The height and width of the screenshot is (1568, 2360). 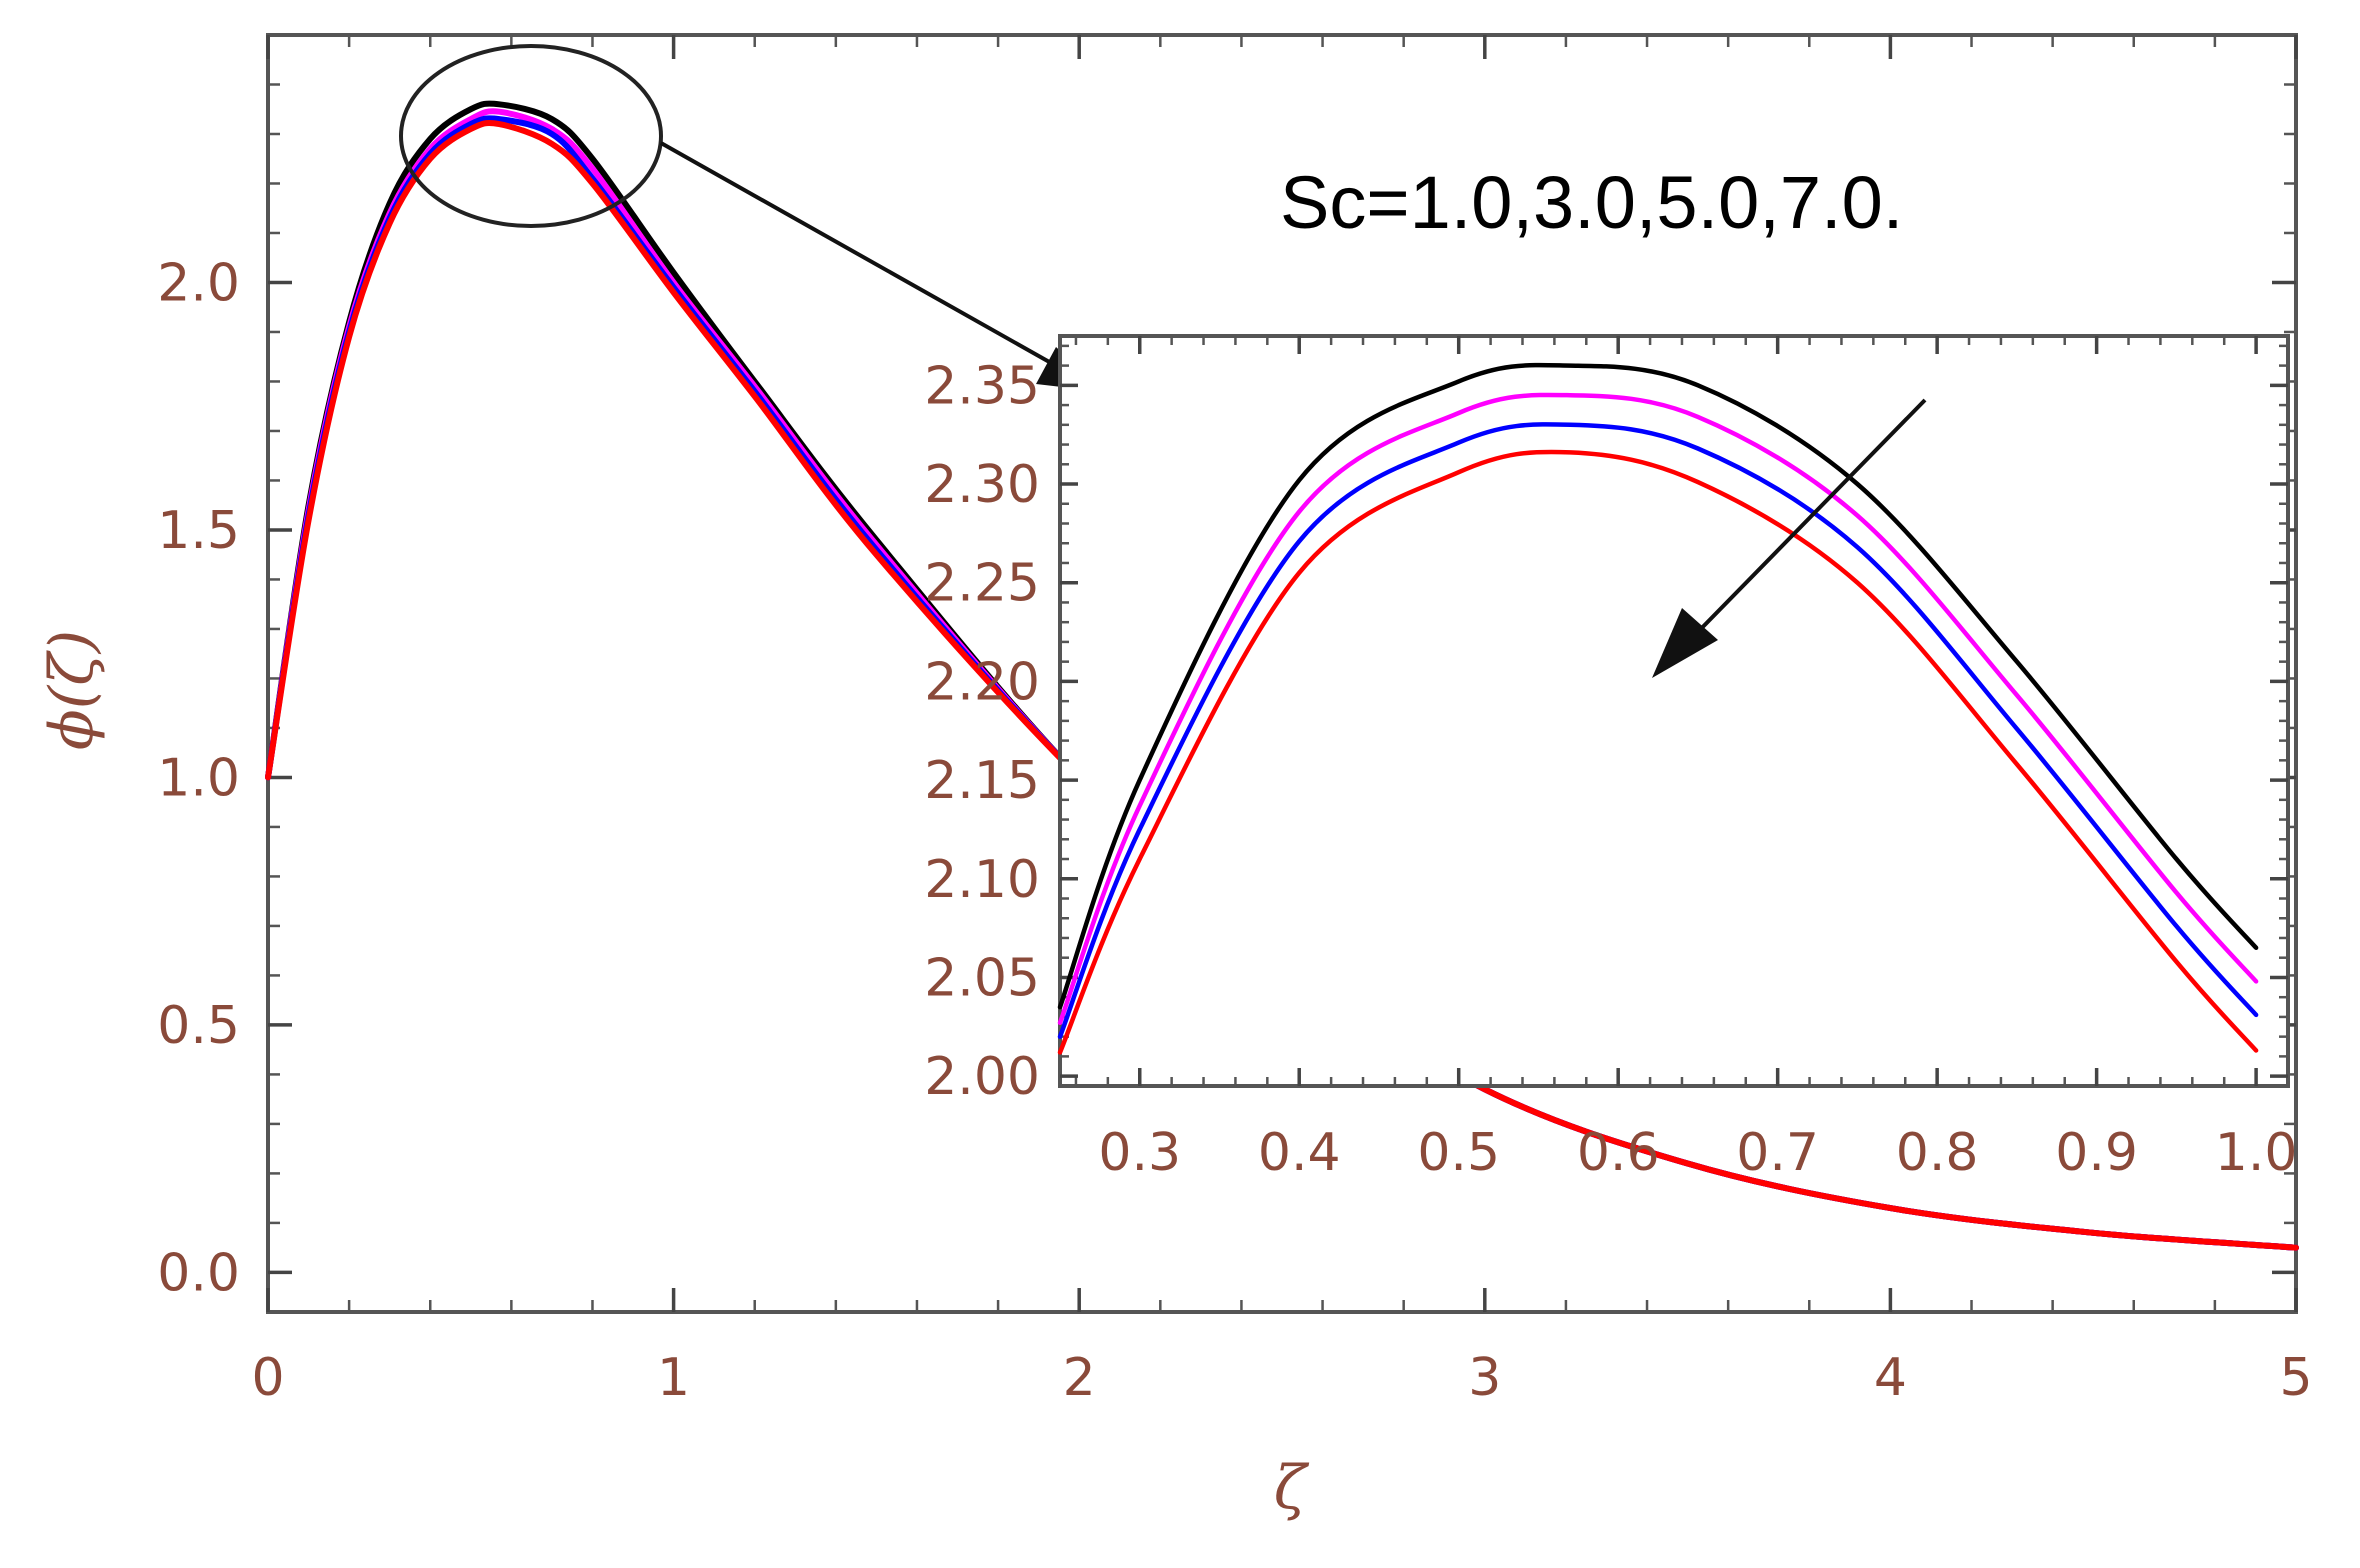 I want to click on x-tick-label: 5, so click(x=2295, y=1378).